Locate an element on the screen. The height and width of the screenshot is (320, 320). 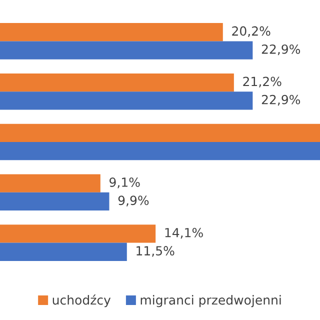
data-label: 11,5% is located at coordinates (155, 251).